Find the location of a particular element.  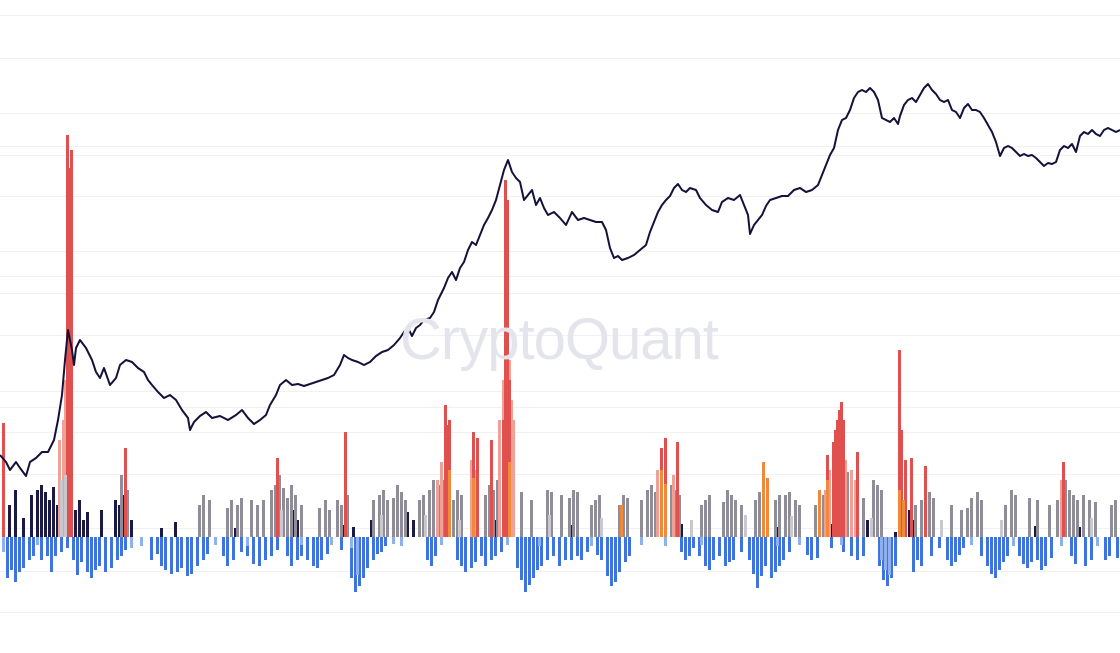

bar-group-navy is located at coordinates (541, 511).